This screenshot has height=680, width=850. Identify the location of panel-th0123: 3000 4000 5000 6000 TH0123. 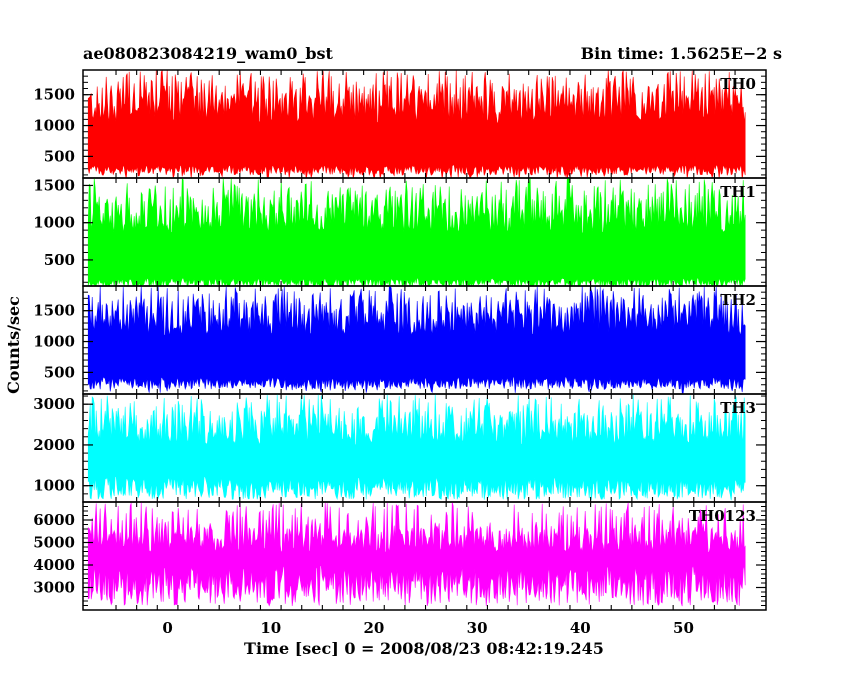
(400, 556).